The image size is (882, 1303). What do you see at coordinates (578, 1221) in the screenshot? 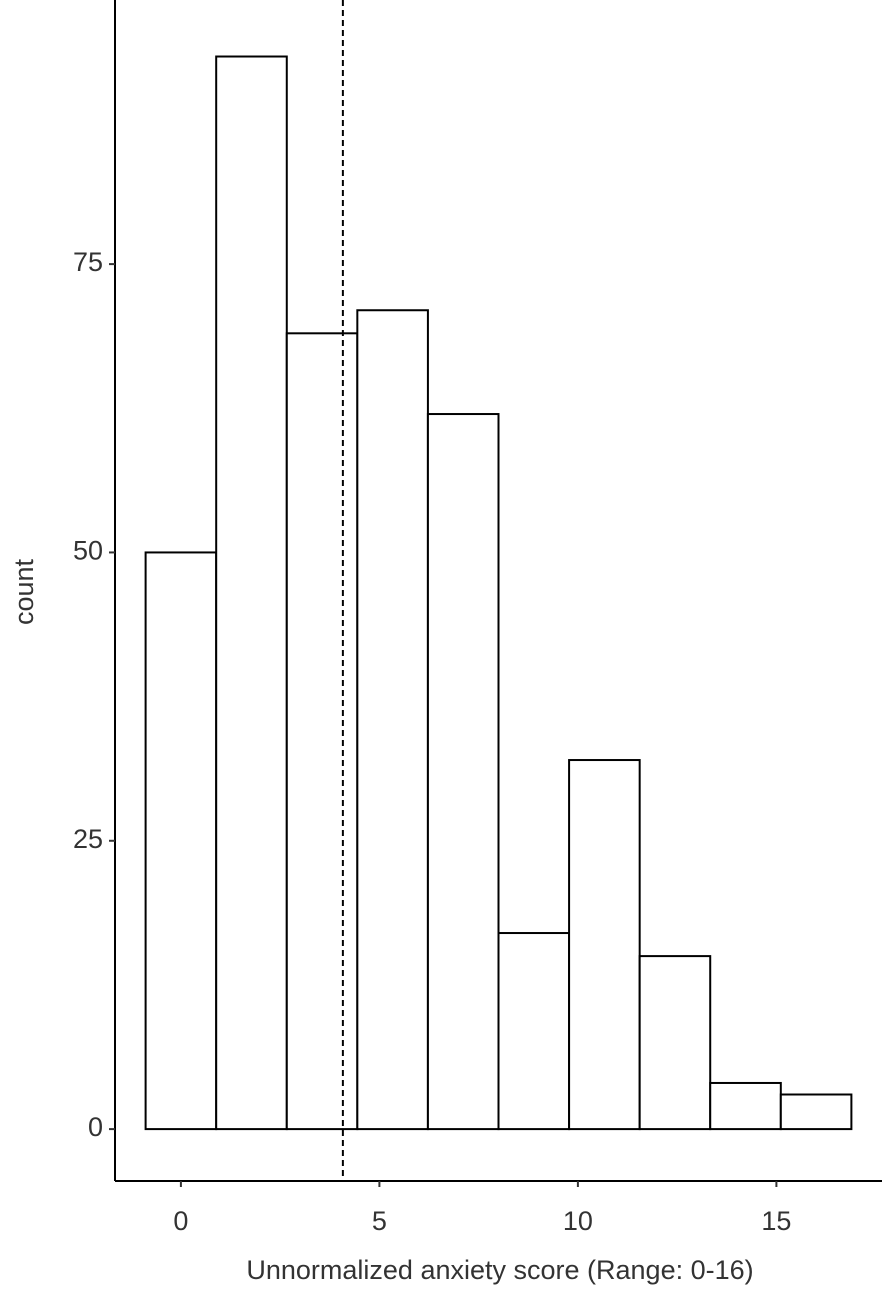
I see `x-tick-label: 10` at bounding box center [578, 1221].